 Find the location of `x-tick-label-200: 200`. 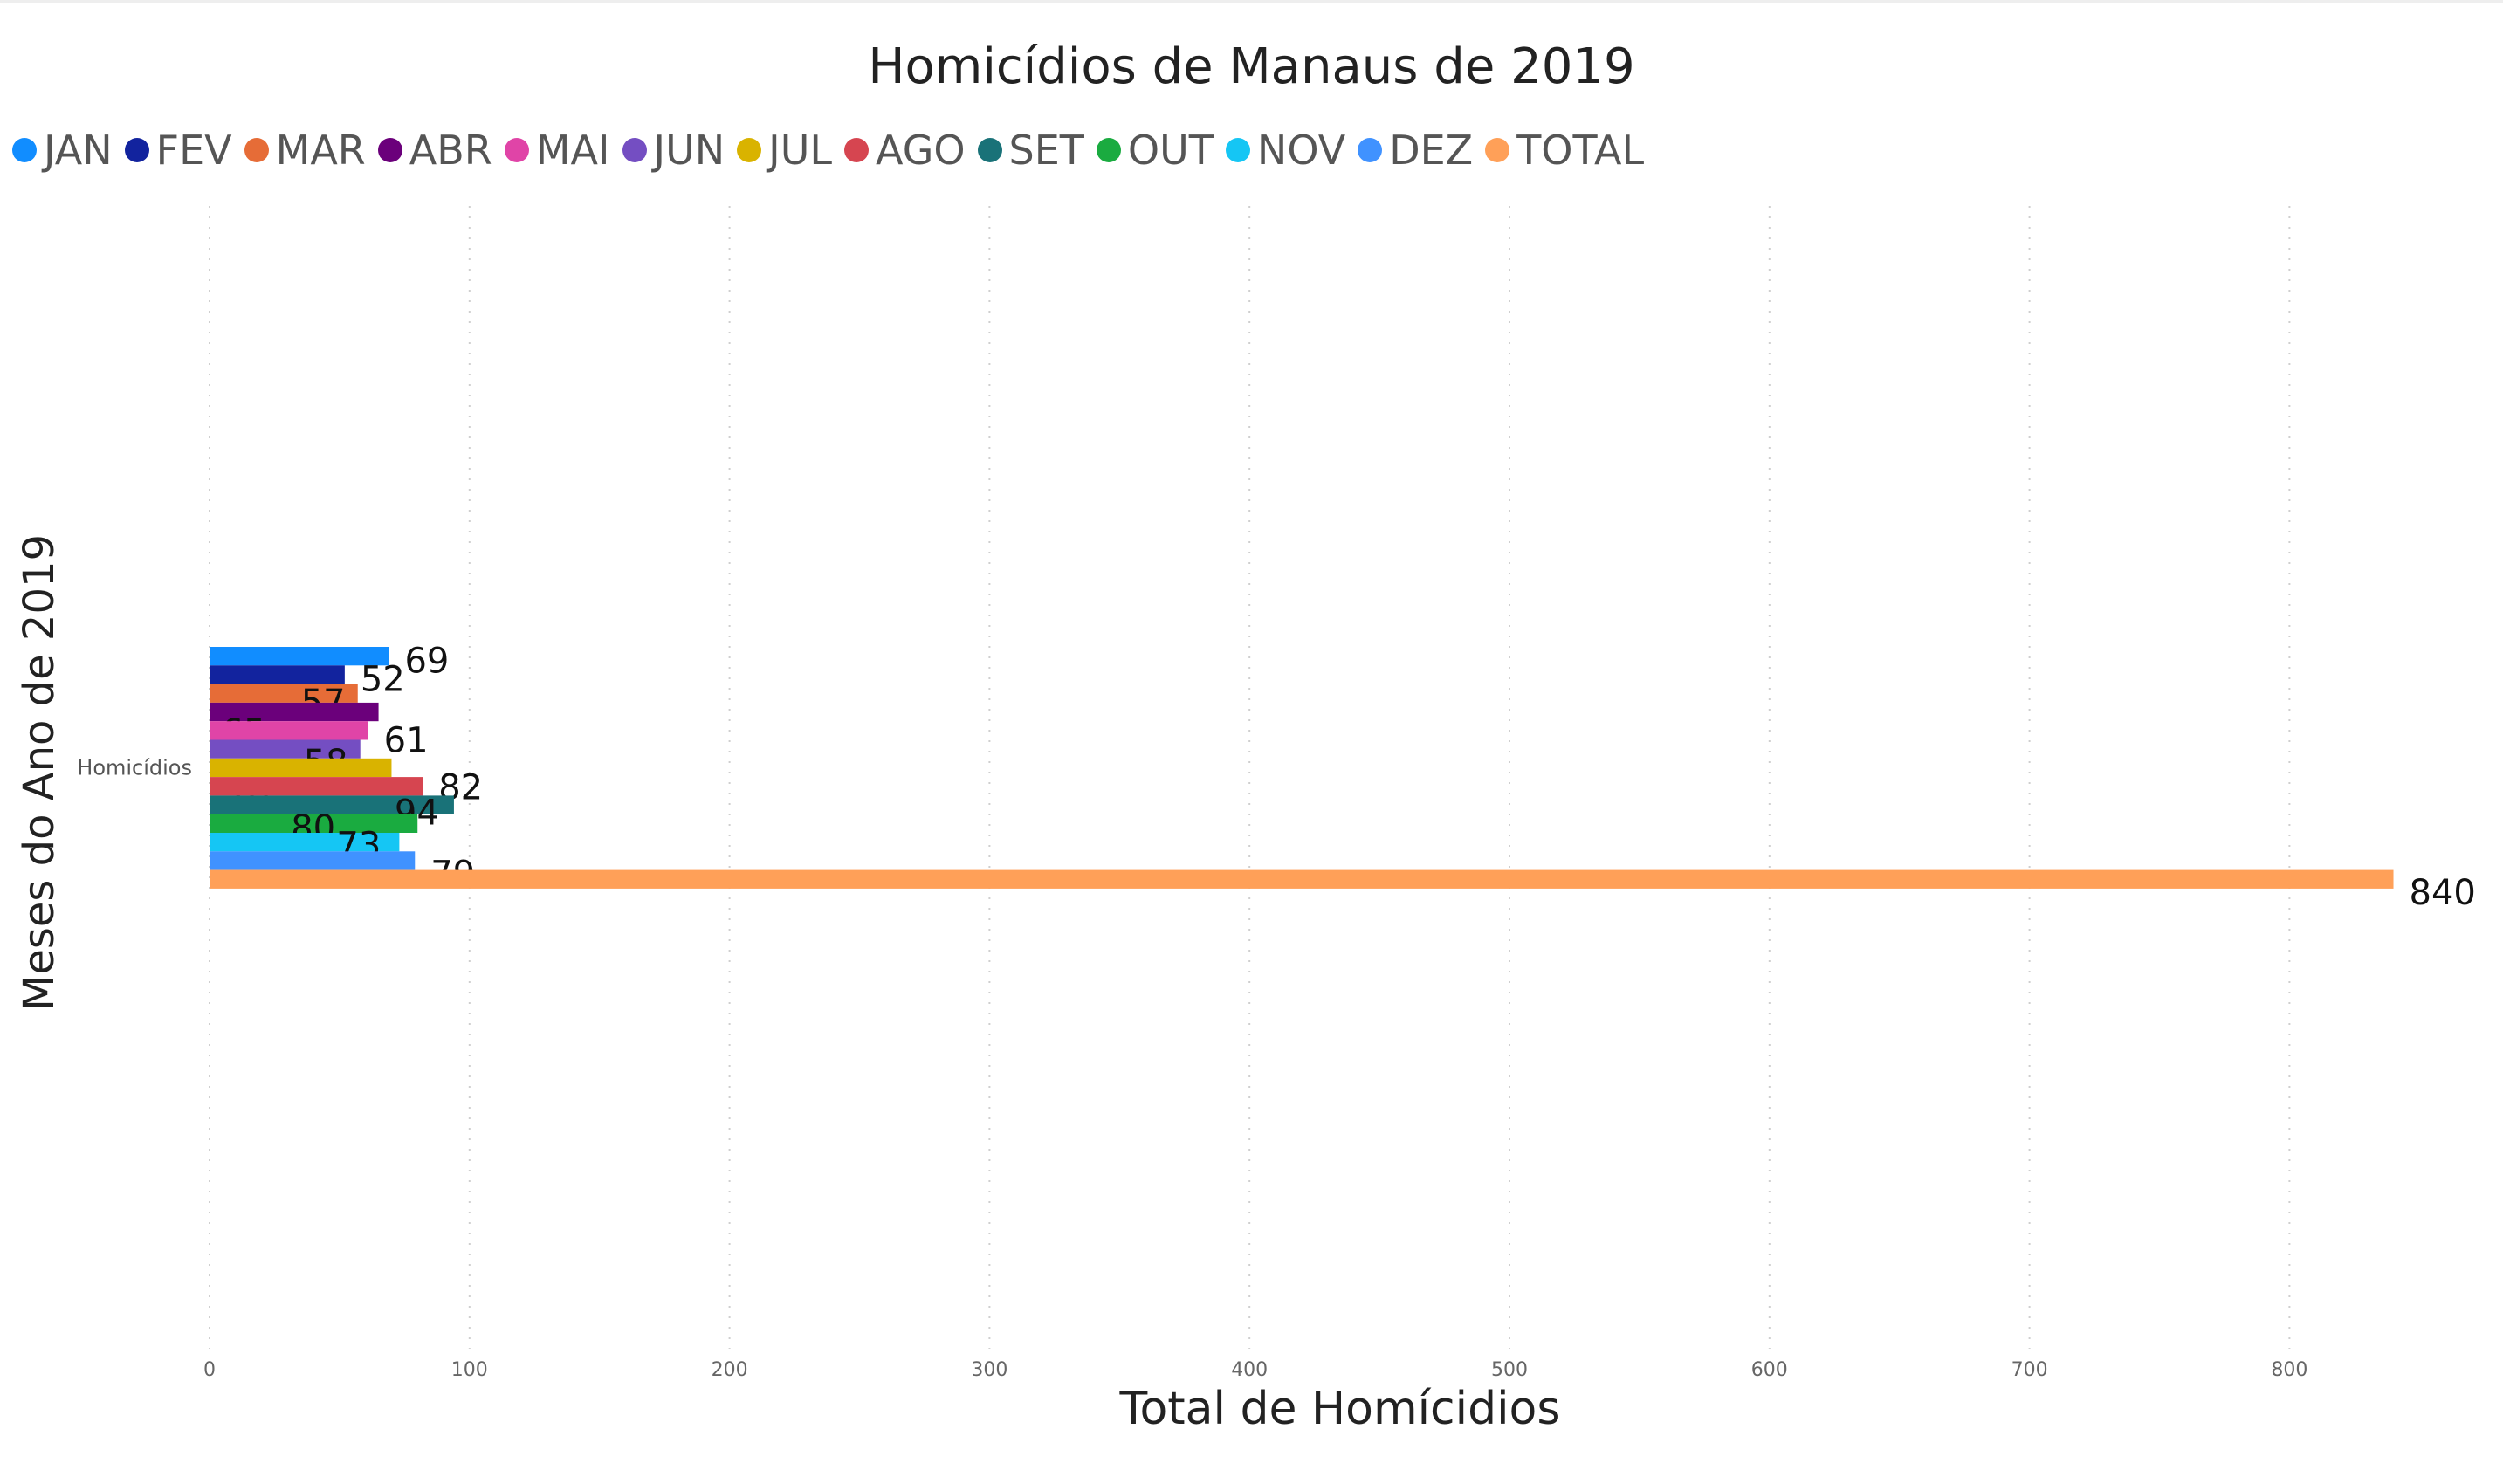

x-tick-label-200: 200 is located at coordinates (730, 1370).